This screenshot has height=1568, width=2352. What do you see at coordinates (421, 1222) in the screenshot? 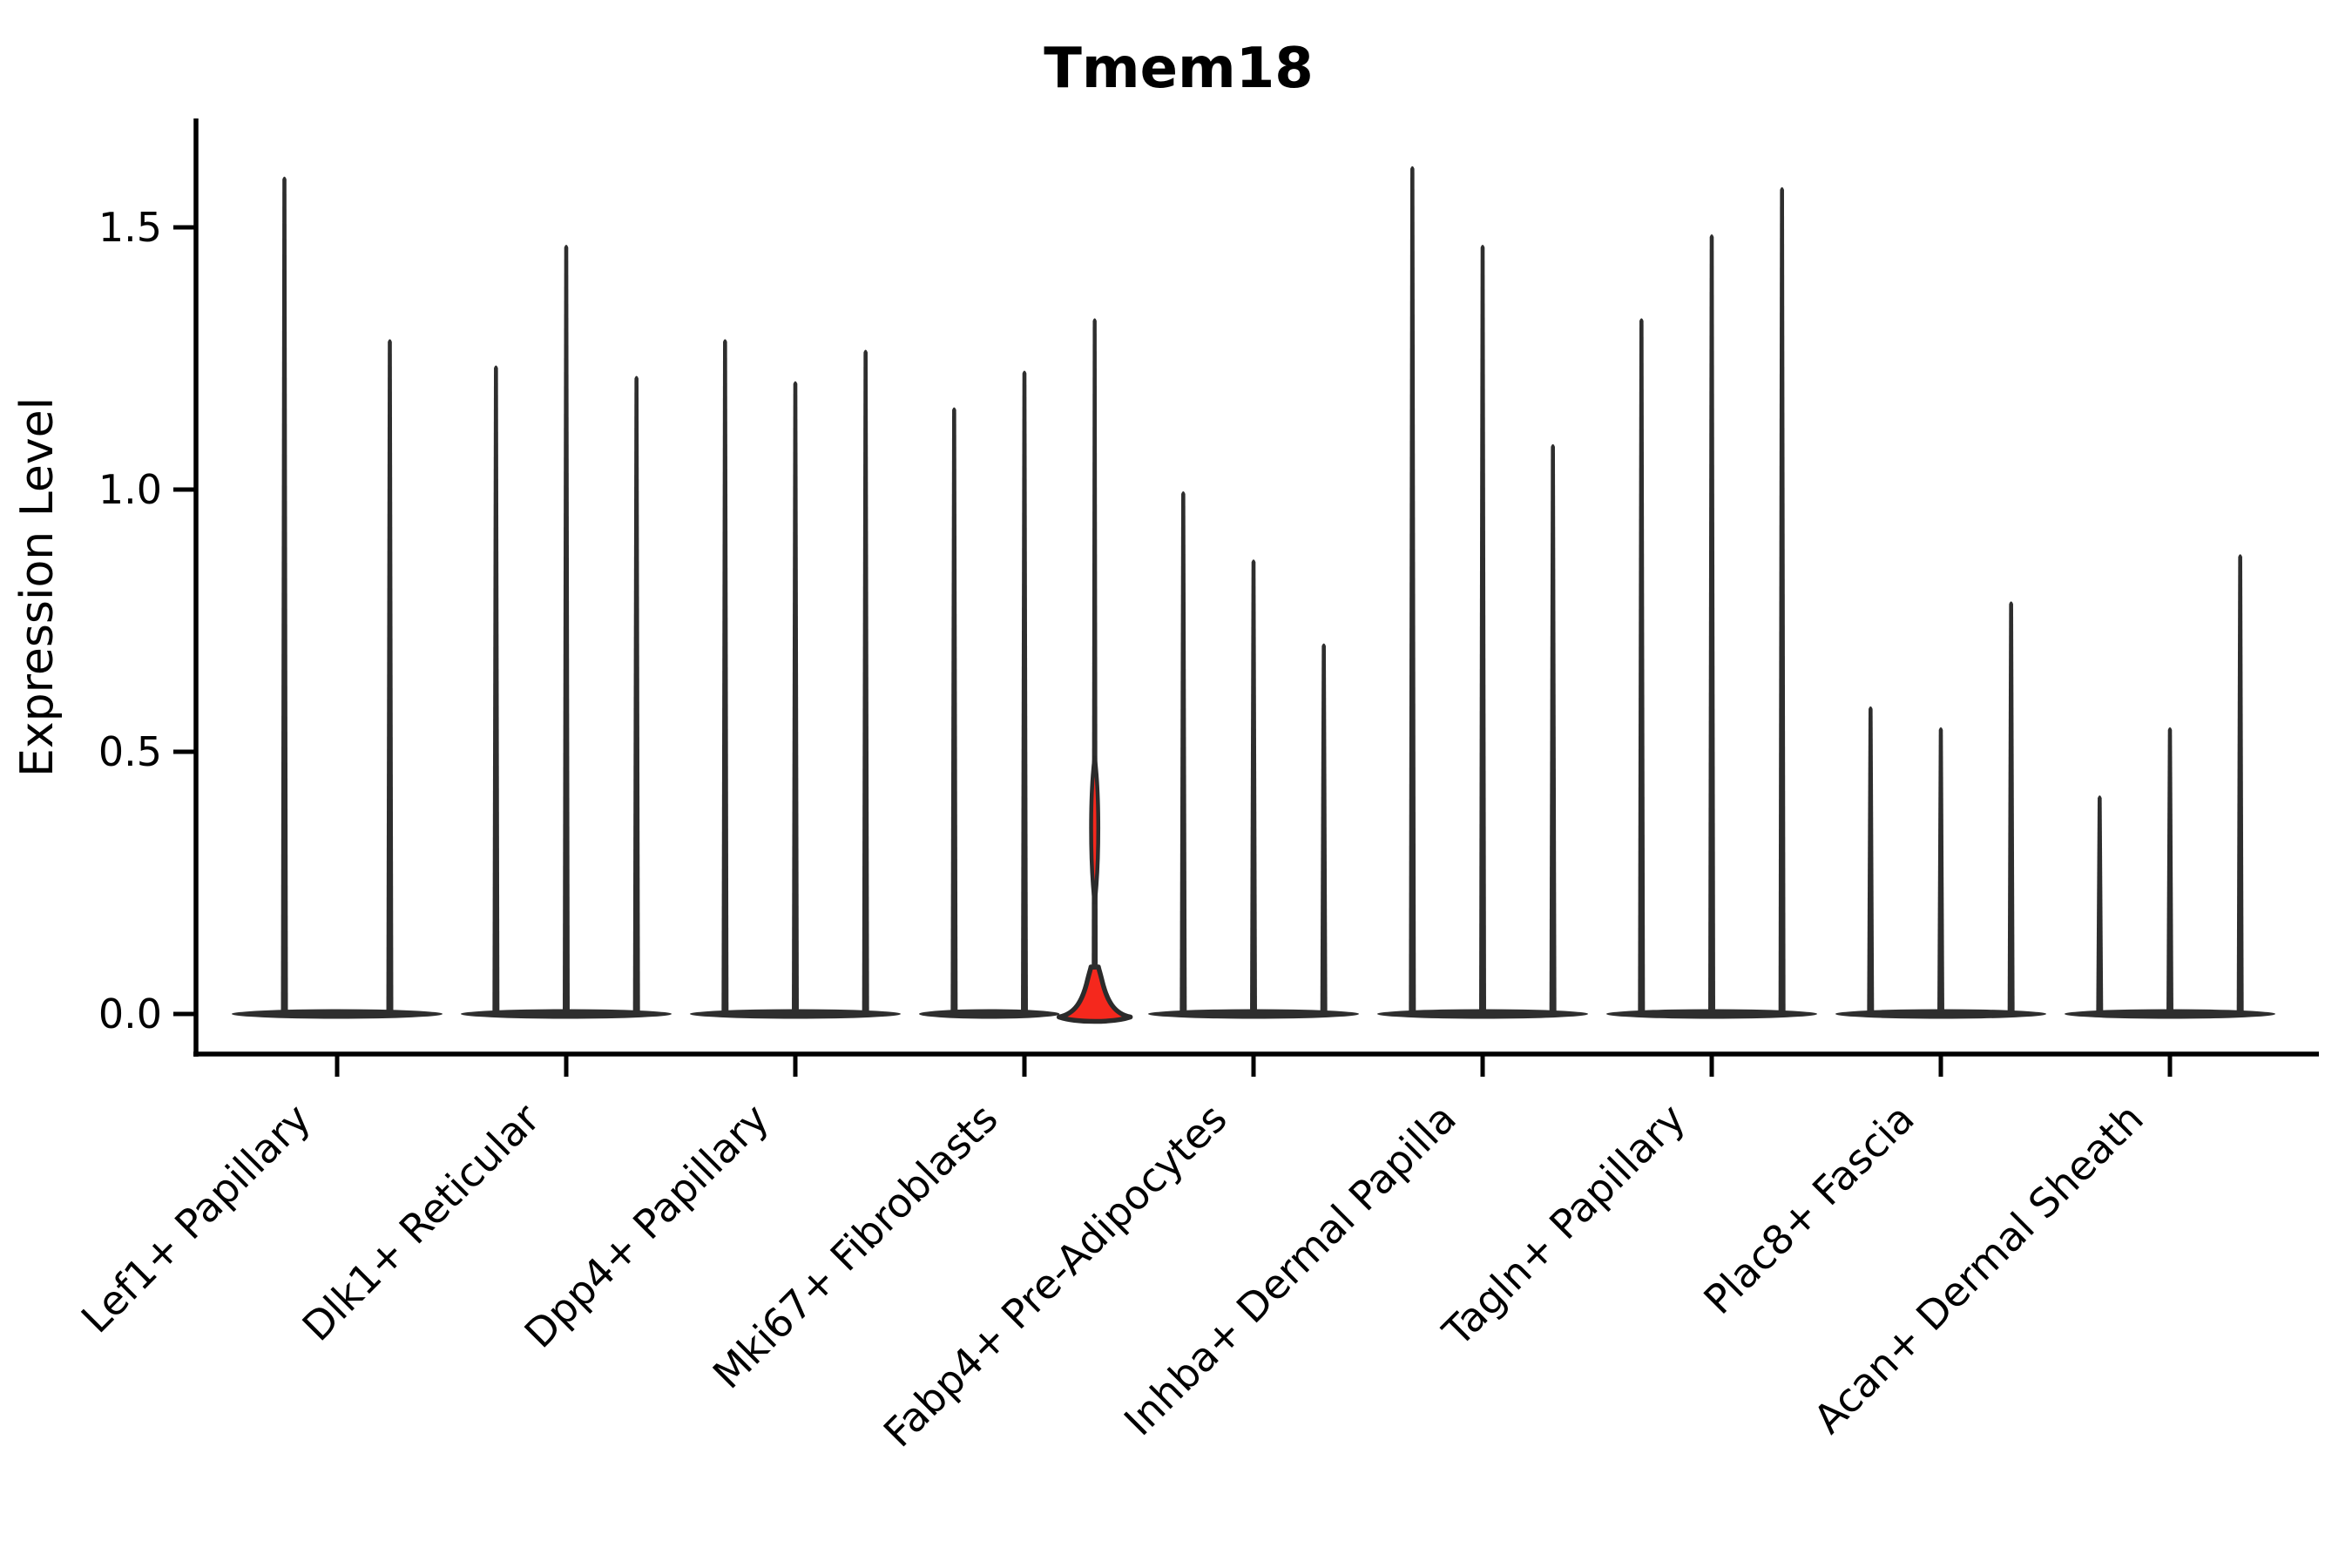
I see `x-tick-label: Dlk1+ Reticular` at bounding box center [421, 1222].